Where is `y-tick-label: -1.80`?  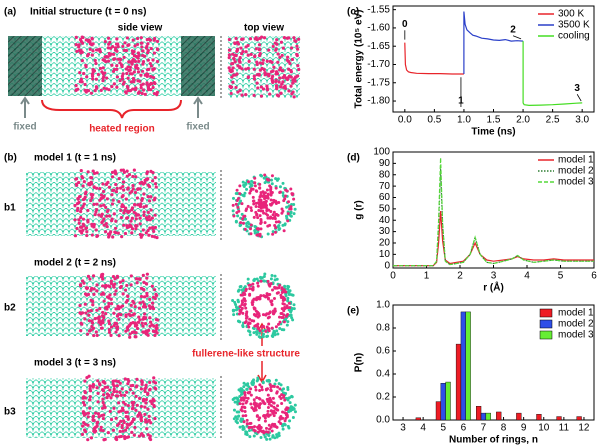 y-tick-label: -1.80 is located at coordinates (378, 101).